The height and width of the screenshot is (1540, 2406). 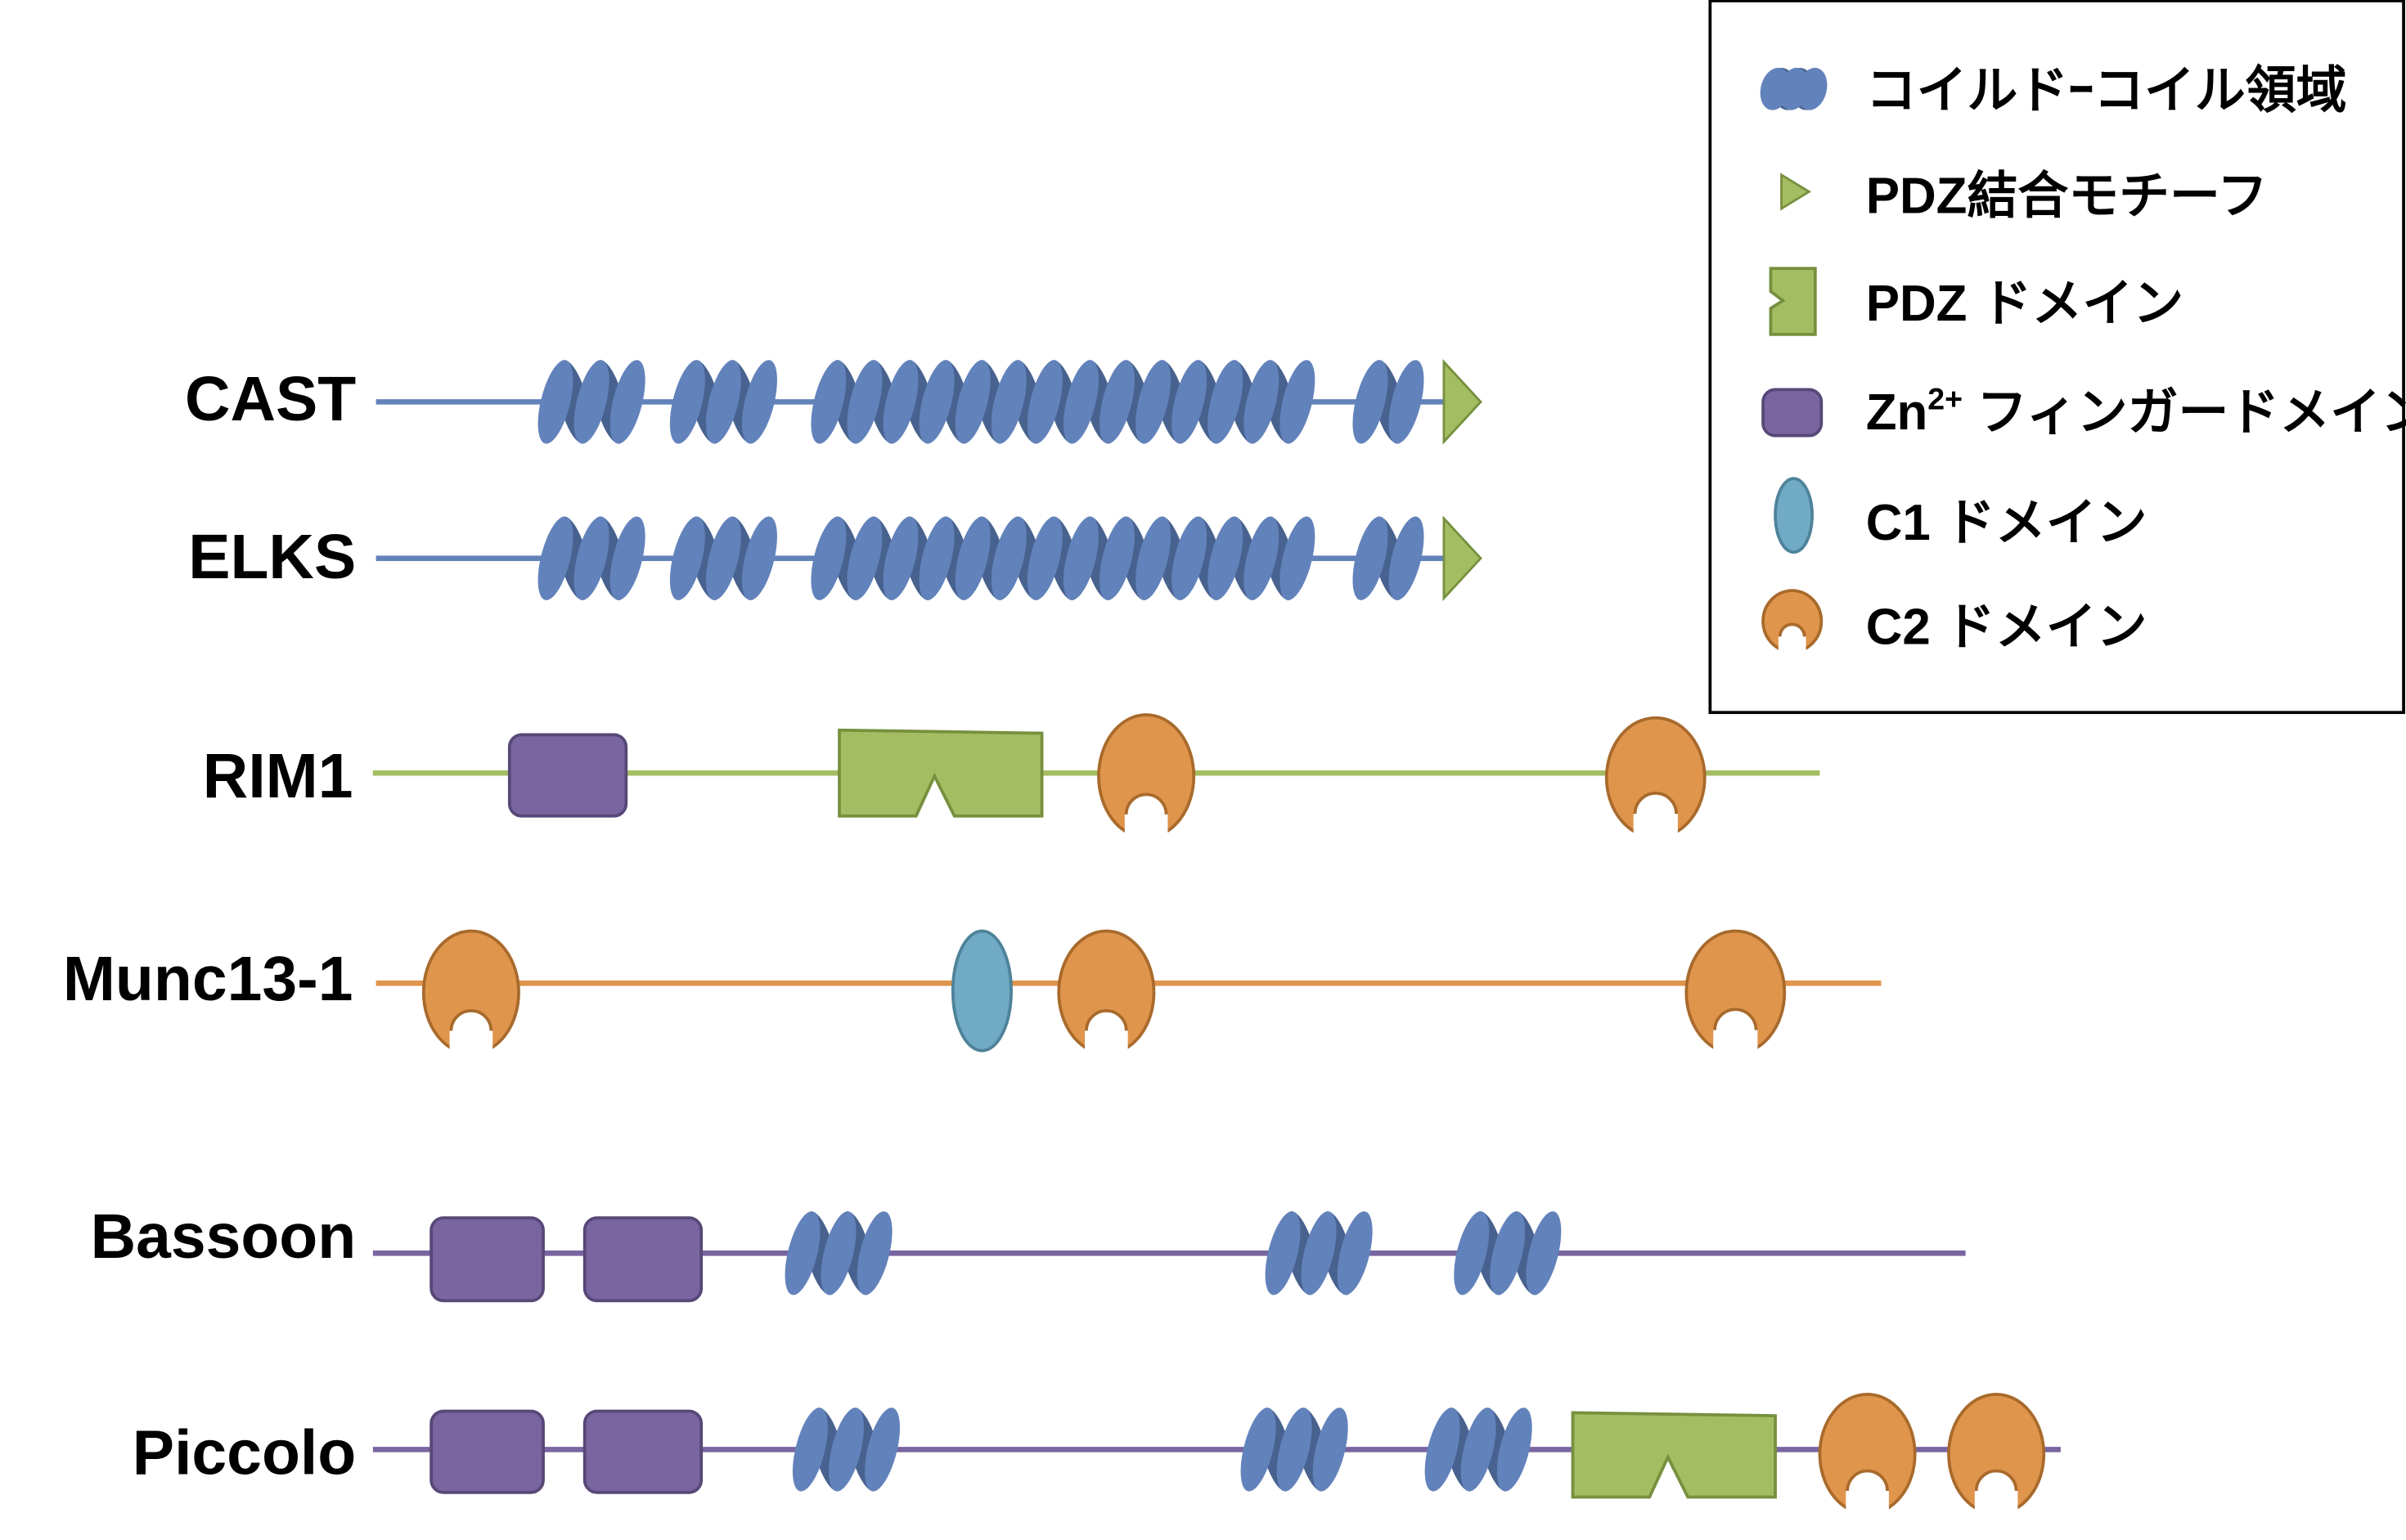 What do you see at coordinates (2067, 196) in the screenshot?
I see `legend-label: PDZ結合モチーフ` at bounding box center [2067, 196].